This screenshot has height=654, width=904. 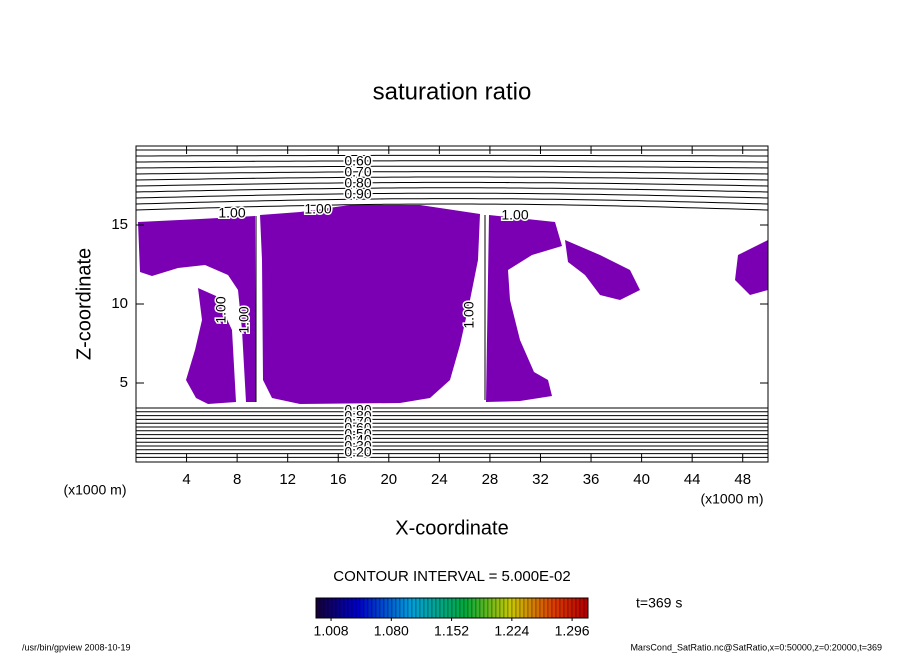 What do you see at coordinates (540, 479) in the screenshot?
I see `x-tick-label: 32` at bounding box center [540, 479].